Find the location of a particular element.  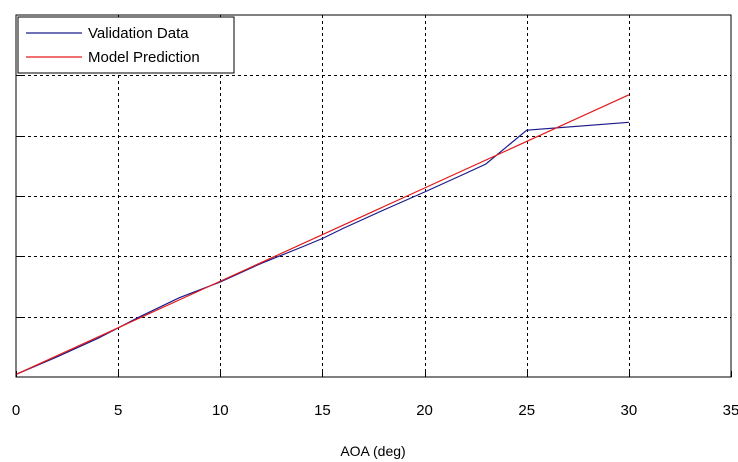

legend-label-model-prediction: Model Prediction is located at coordinates (144, 57).